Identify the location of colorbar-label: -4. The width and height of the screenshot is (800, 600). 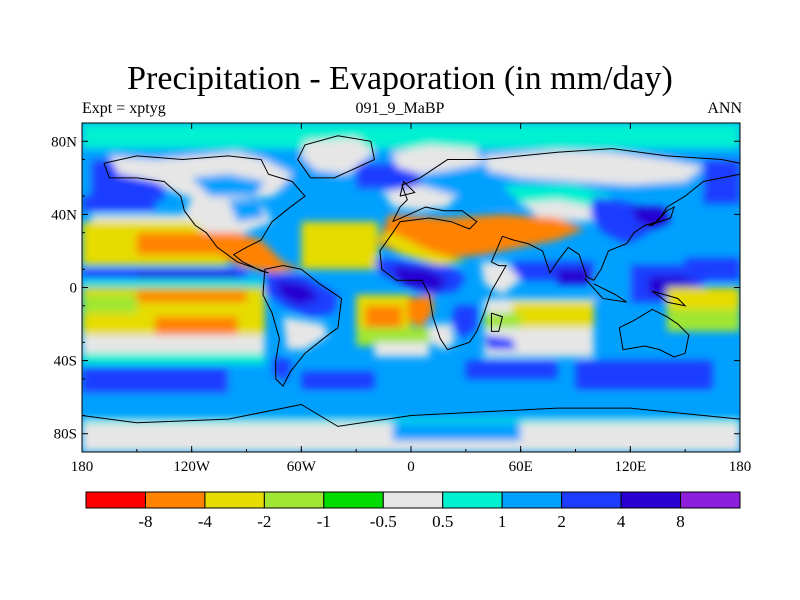
(205, 521).